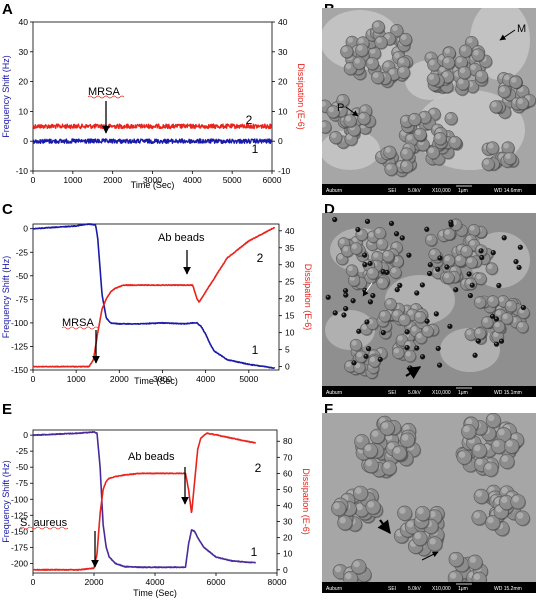  I want to click on sem-caption-item: 1μm, so click(463, 393).